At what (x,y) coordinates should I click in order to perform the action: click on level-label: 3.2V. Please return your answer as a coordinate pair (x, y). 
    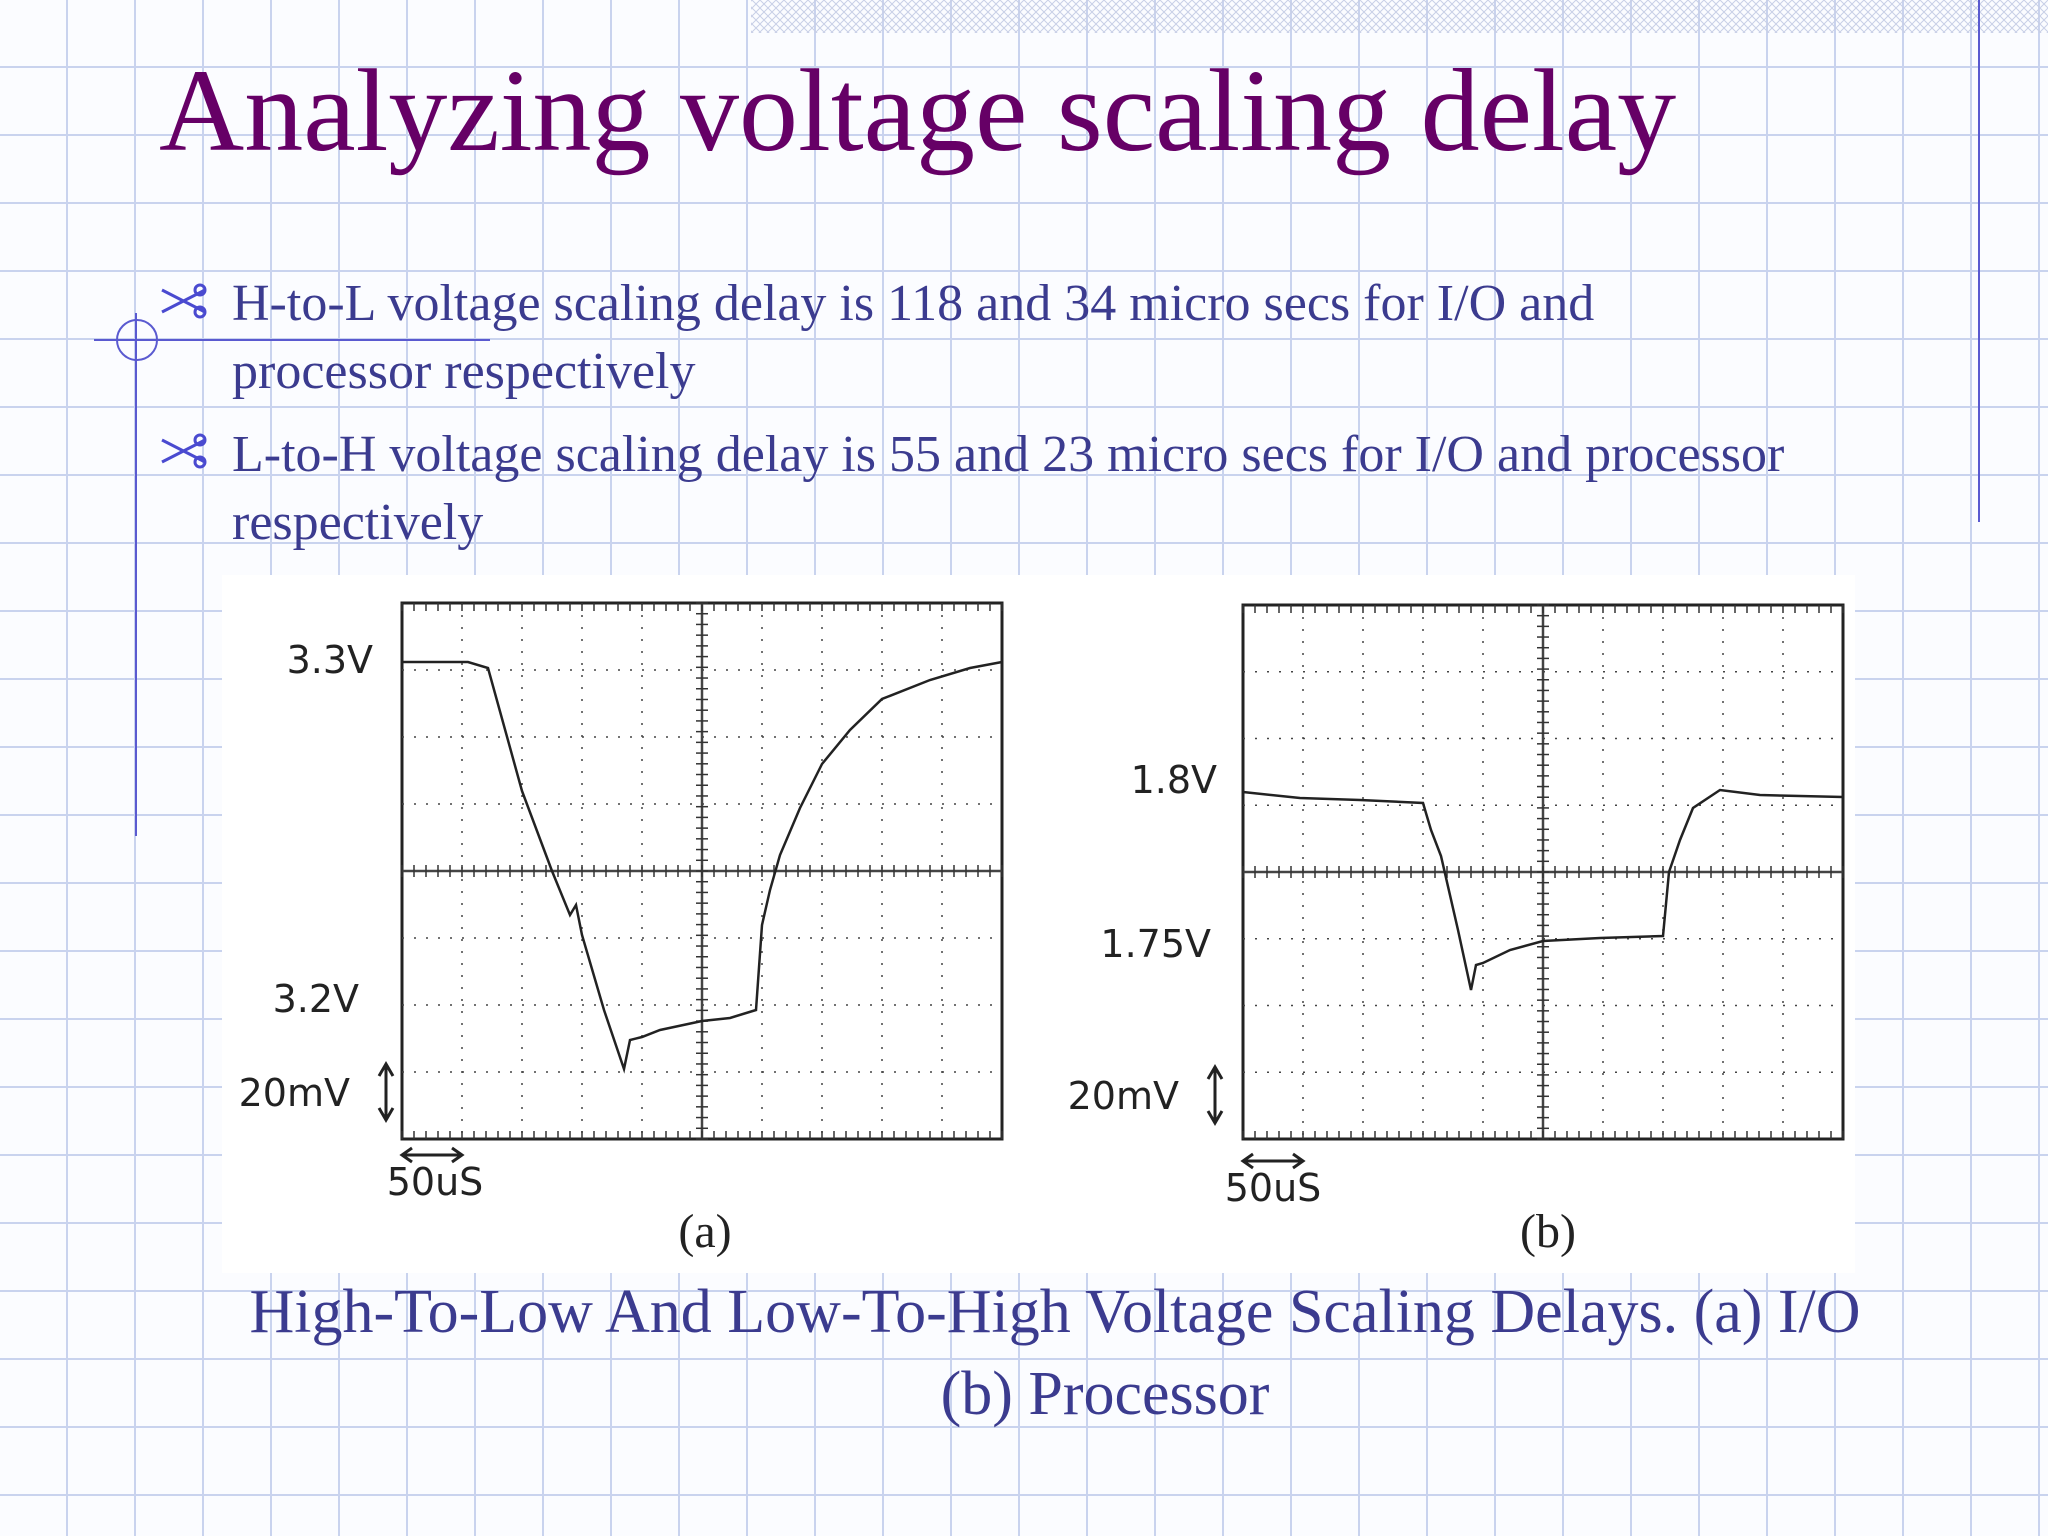
    Looking at the image, I should click on (316, 999).